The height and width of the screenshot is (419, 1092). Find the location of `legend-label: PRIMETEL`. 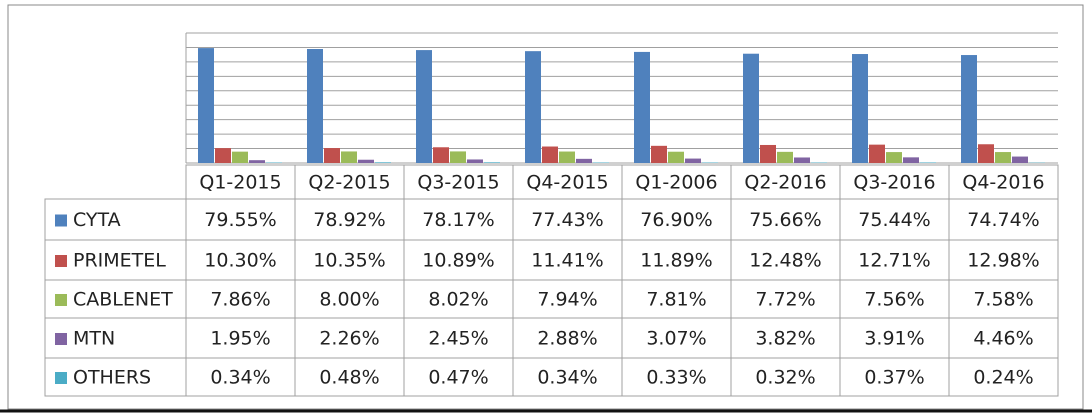

legend-label: PRIMETEL is located at coordinates (119, 261).